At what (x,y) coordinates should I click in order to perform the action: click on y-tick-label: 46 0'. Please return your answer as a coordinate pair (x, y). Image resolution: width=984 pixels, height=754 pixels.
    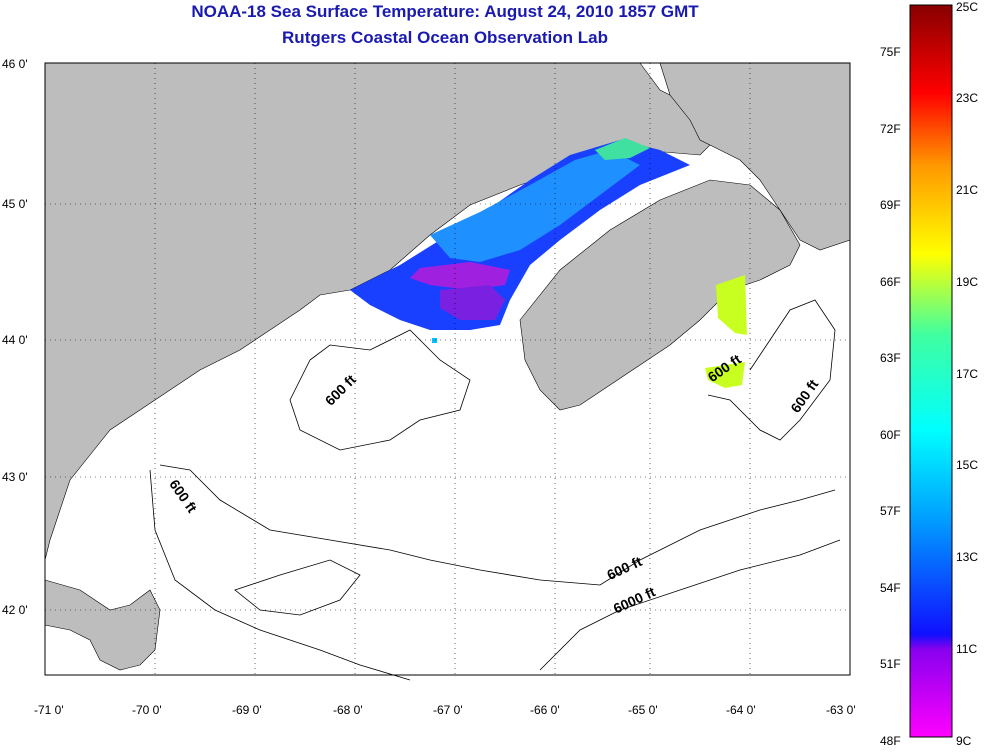
    Looking at the image, I should click on (15, 64).